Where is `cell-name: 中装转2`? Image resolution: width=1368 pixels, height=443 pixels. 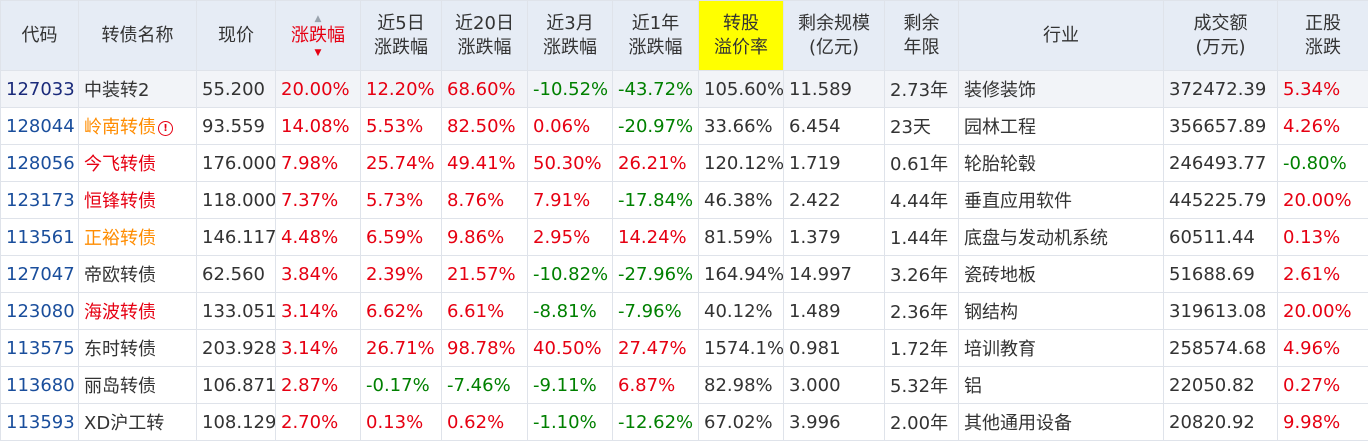 cell-name: 中装转2 is located at coordinates (137, 89).